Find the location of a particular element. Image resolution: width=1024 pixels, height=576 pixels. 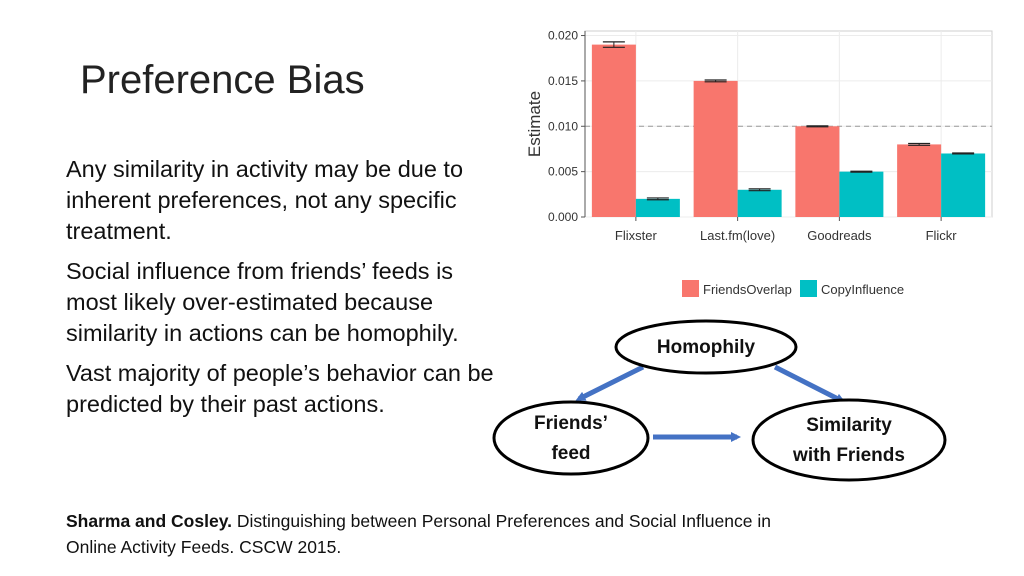

y-tick-label: 0.005 is located at coordinates (563, 172).